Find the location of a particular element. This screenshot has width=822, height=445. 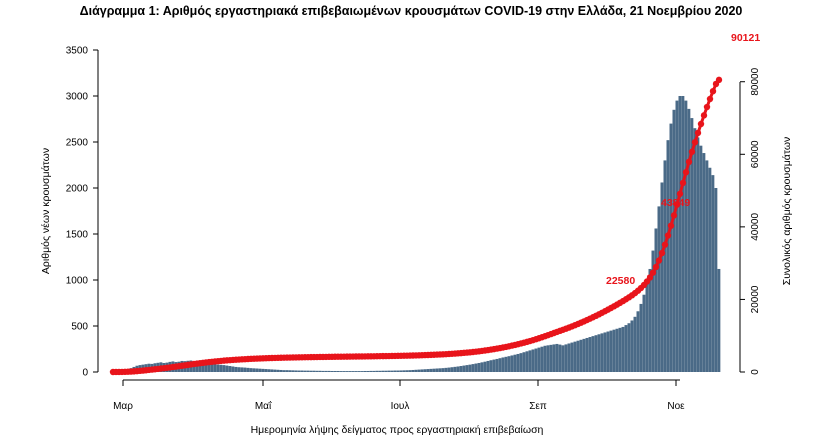

annotations: 22580 43849 90121 is located at coordinates (683, 159).